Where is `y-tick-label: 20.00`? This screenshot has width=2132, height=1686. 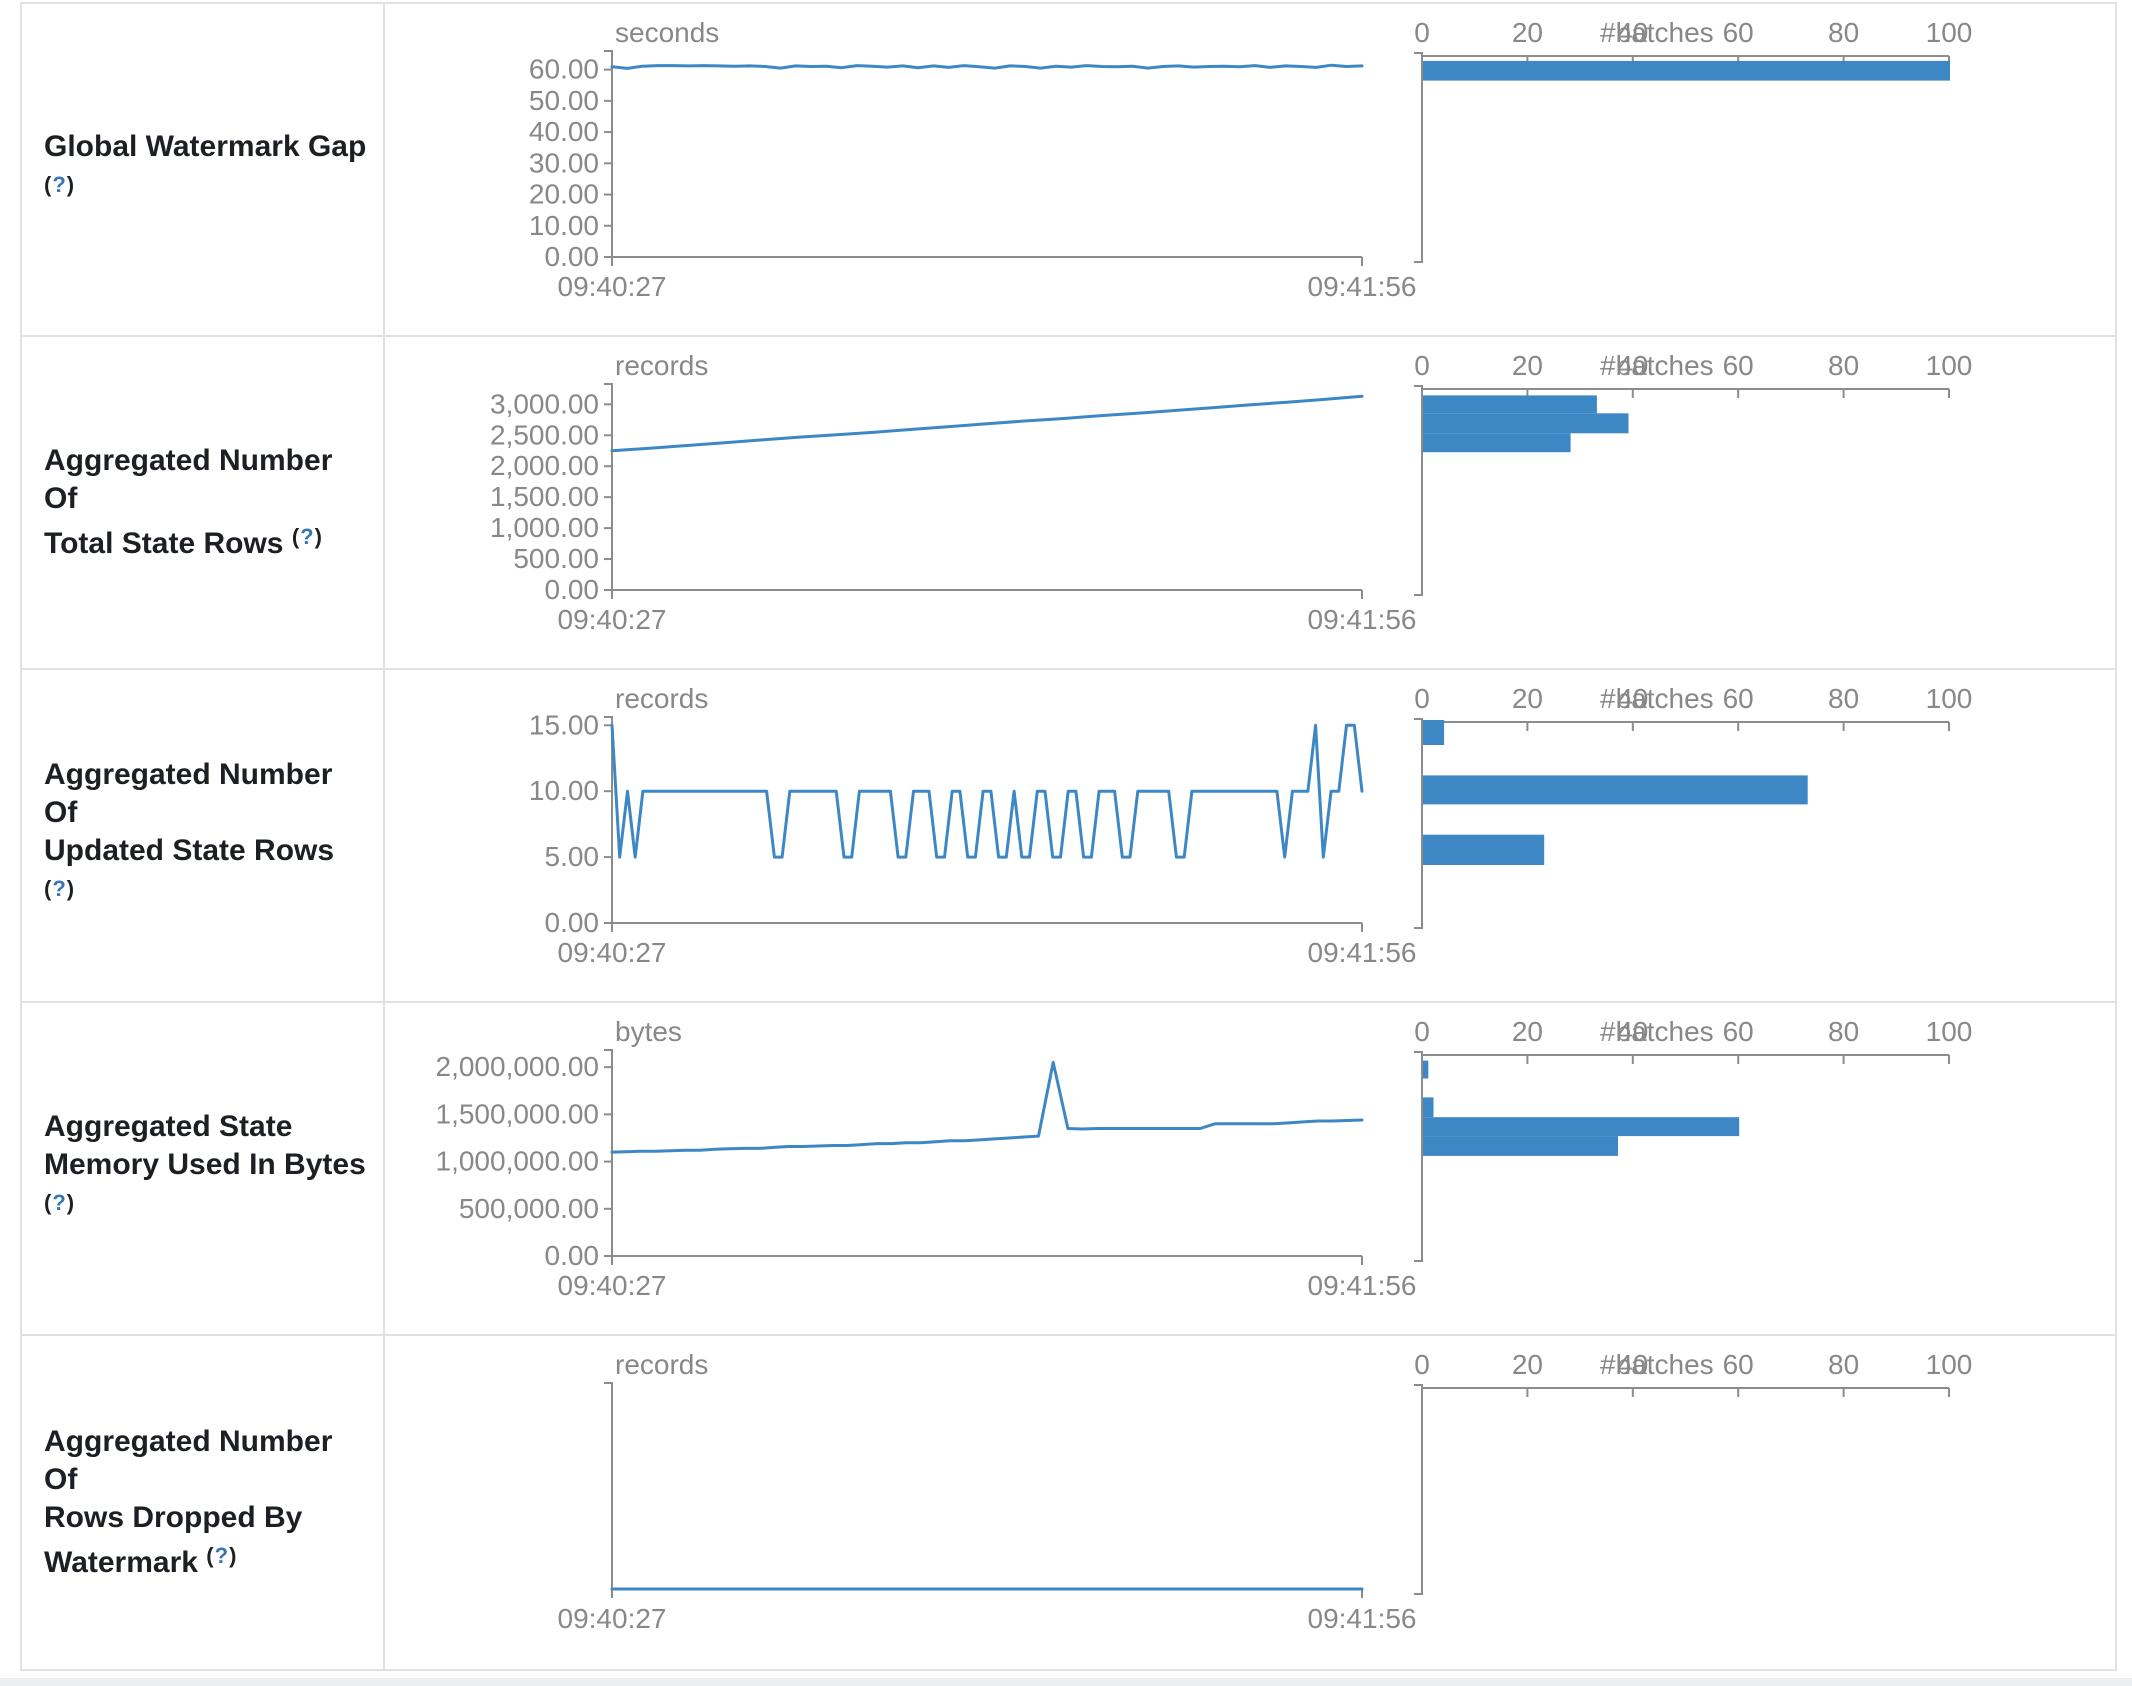
y-tick-label: 20.00 is located at coordinates (564, 194).